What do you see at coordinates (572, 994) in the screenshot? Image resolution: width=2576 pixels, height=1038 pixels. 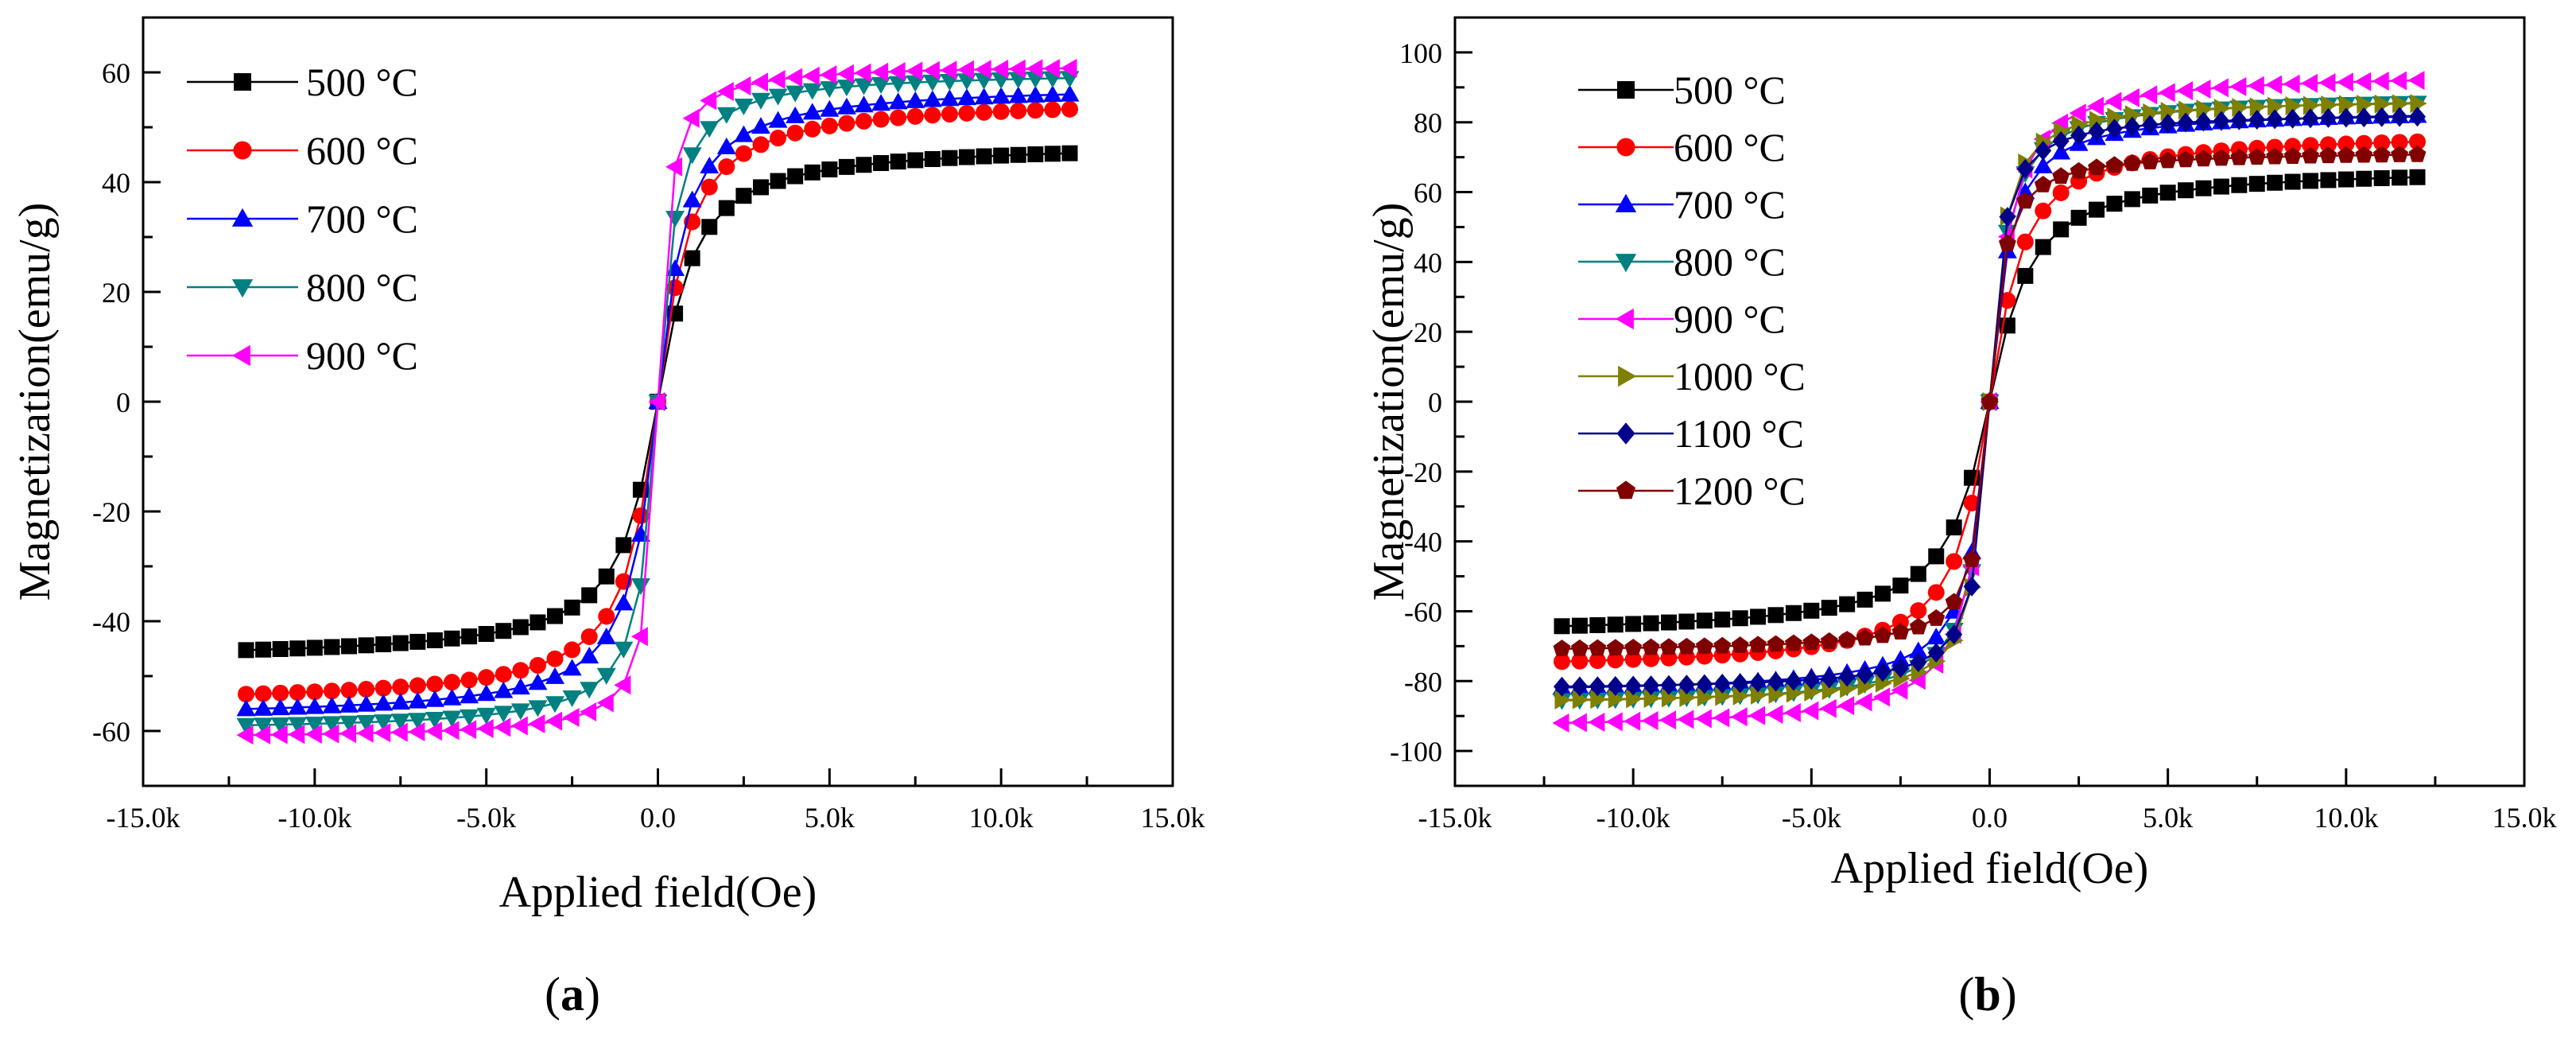 I see `panel-caption: (a)` at bounding box center [572, 994].